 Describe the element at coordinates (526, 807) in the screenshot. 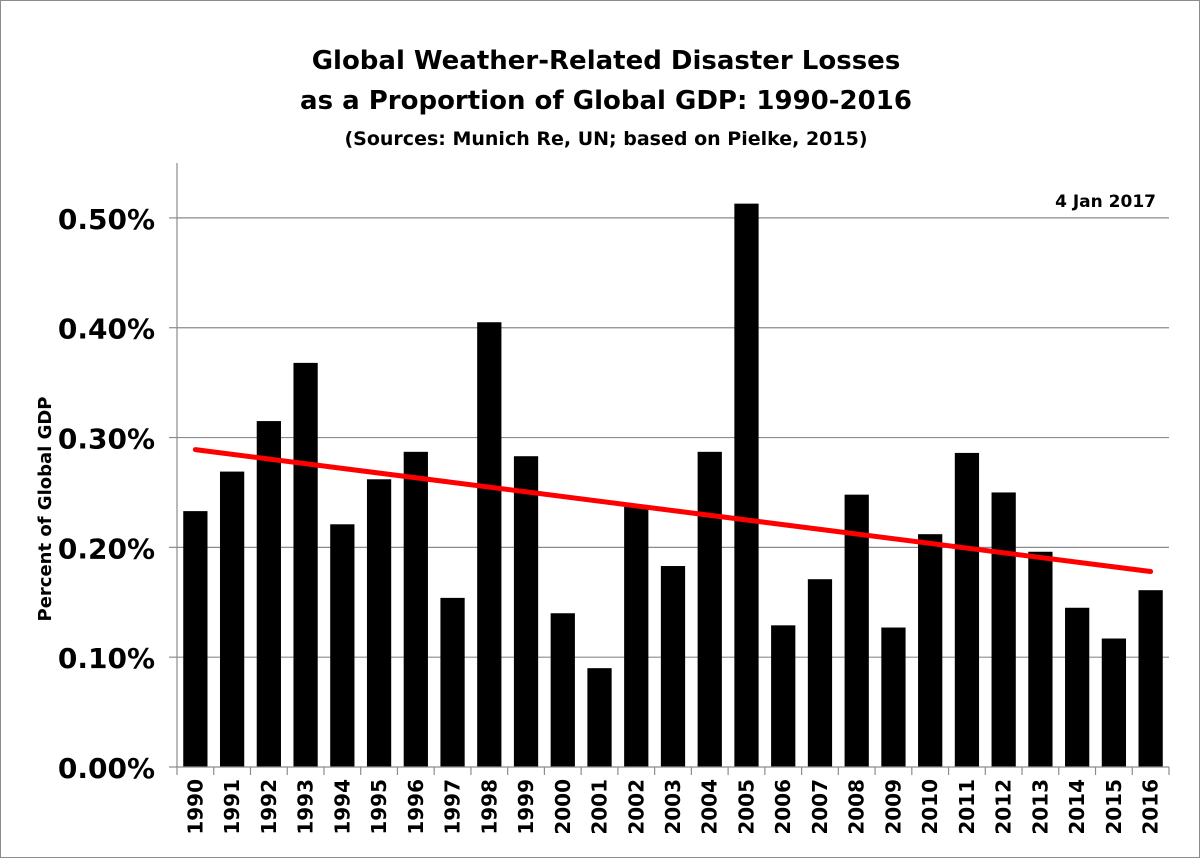

I see `x-tick-label: 1999` at that location.